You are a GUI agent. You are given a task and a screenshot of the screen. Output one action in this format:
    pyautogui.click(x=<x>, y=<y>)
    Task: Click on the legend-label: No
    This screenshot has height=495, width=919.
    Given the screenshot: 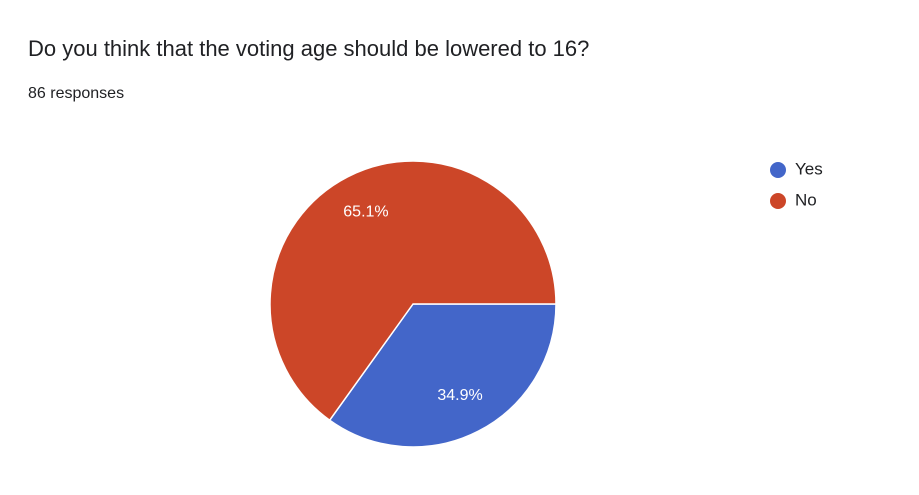 What is the action you would take?
    pyautogui.click(x=806, y=199)
    